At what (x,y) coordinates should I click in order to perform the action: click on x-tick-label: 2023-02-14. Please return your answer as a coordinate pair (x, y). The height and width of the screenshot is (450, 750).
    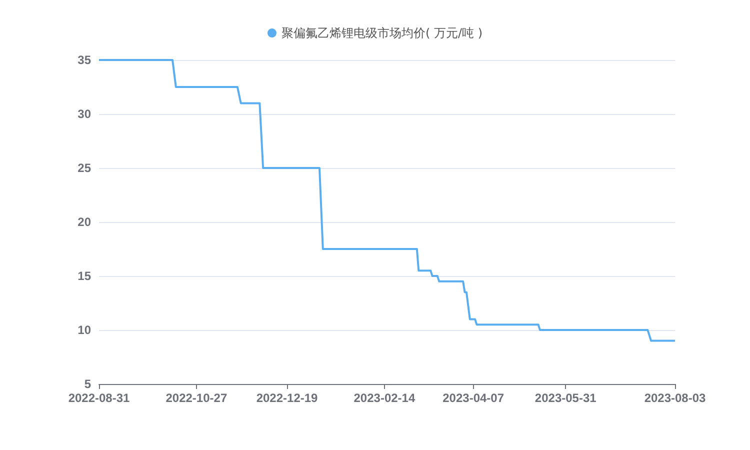
    Looking at the image, I should click on (385, 398).